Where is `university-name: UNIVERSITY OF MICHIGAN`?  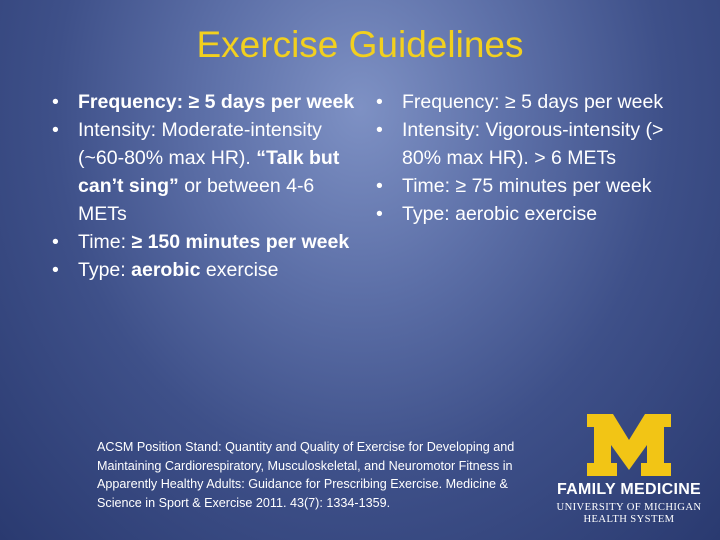 university-name: UNIVERSITY OF MICHIGAN is located at coordinates (629, 507).